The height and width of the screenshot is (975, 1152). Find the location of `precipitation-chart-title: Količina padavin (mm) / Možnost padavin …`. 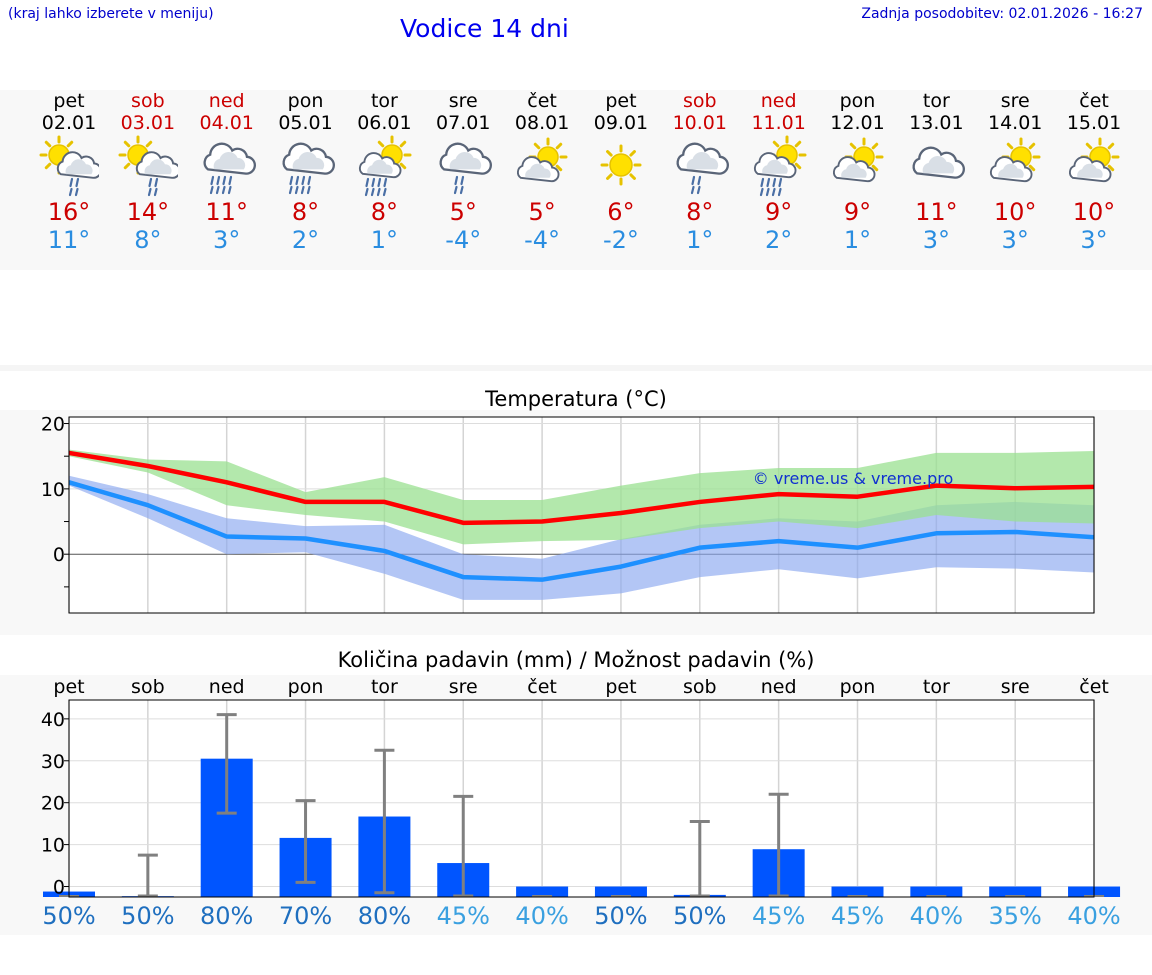

precipitation-chart-title: Količina padavin (mm) / Možnost padavin … is located at coordinates (576, 660).